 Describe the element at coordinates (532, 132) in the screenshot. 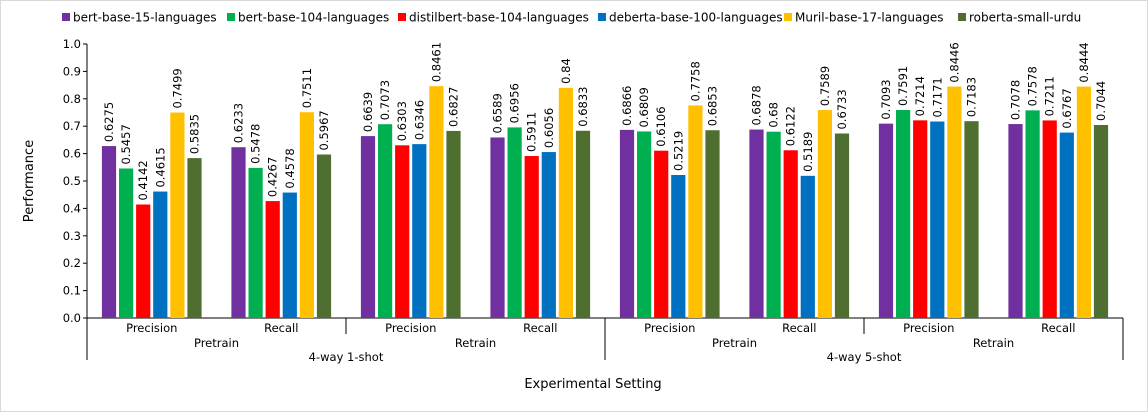

I see `data-label: 0.5911` at that location.